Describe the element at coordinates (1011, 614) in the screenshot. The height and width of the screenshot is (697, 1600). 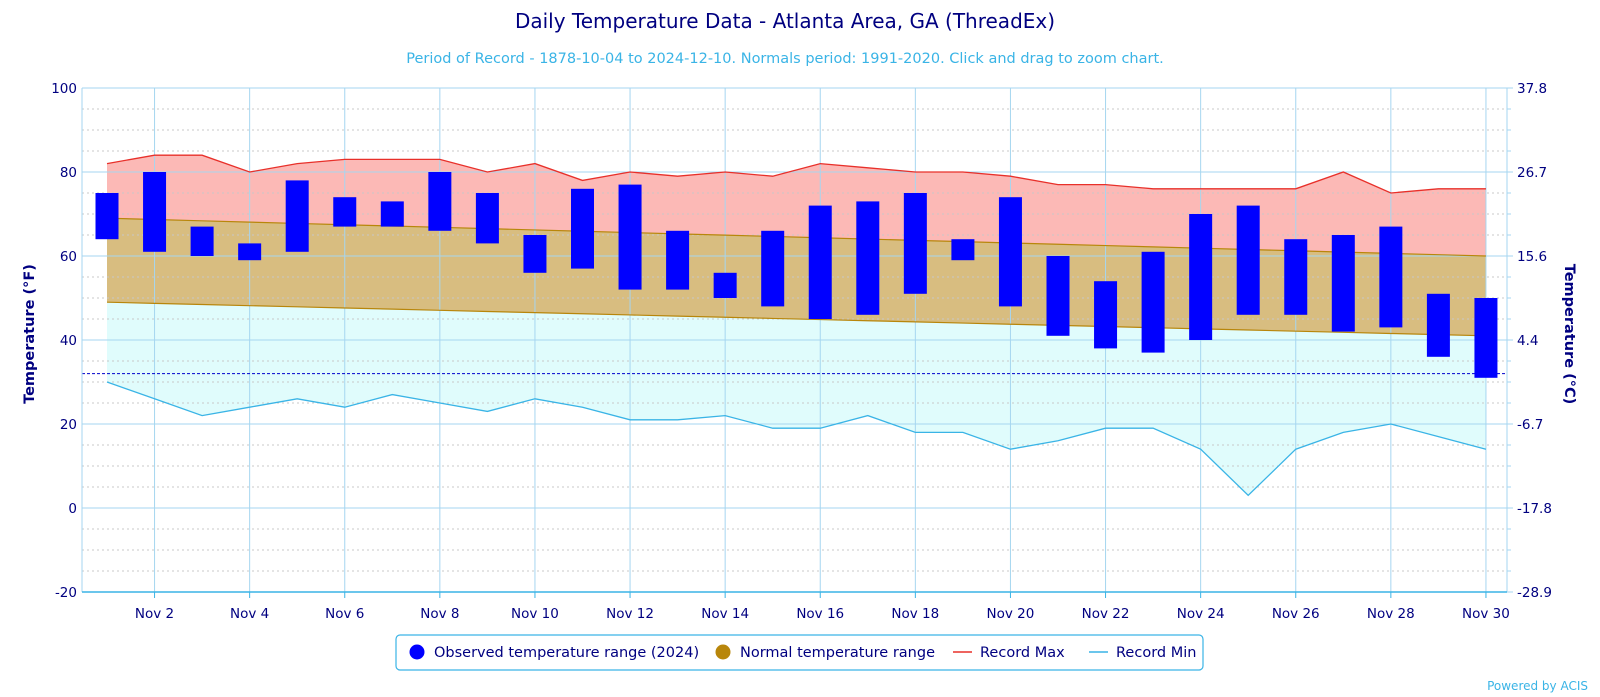
I see `x-tick-label: Nov 20` at that location.